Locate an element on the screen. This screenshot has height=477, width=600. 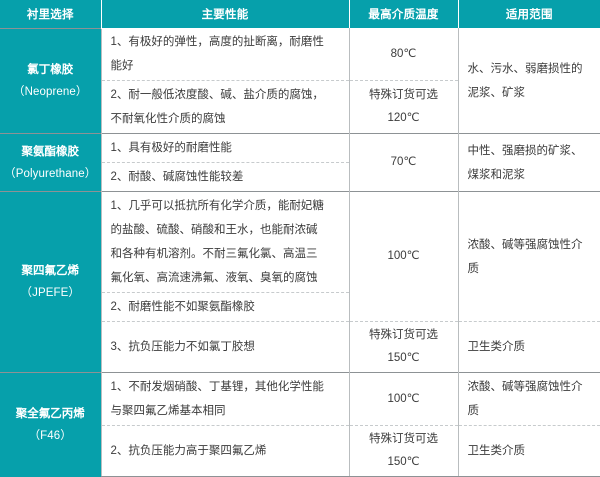
performance-line: 1、有极好的弹性，高度的扯断离，耐磨性 is located at coordinates (217, 42).